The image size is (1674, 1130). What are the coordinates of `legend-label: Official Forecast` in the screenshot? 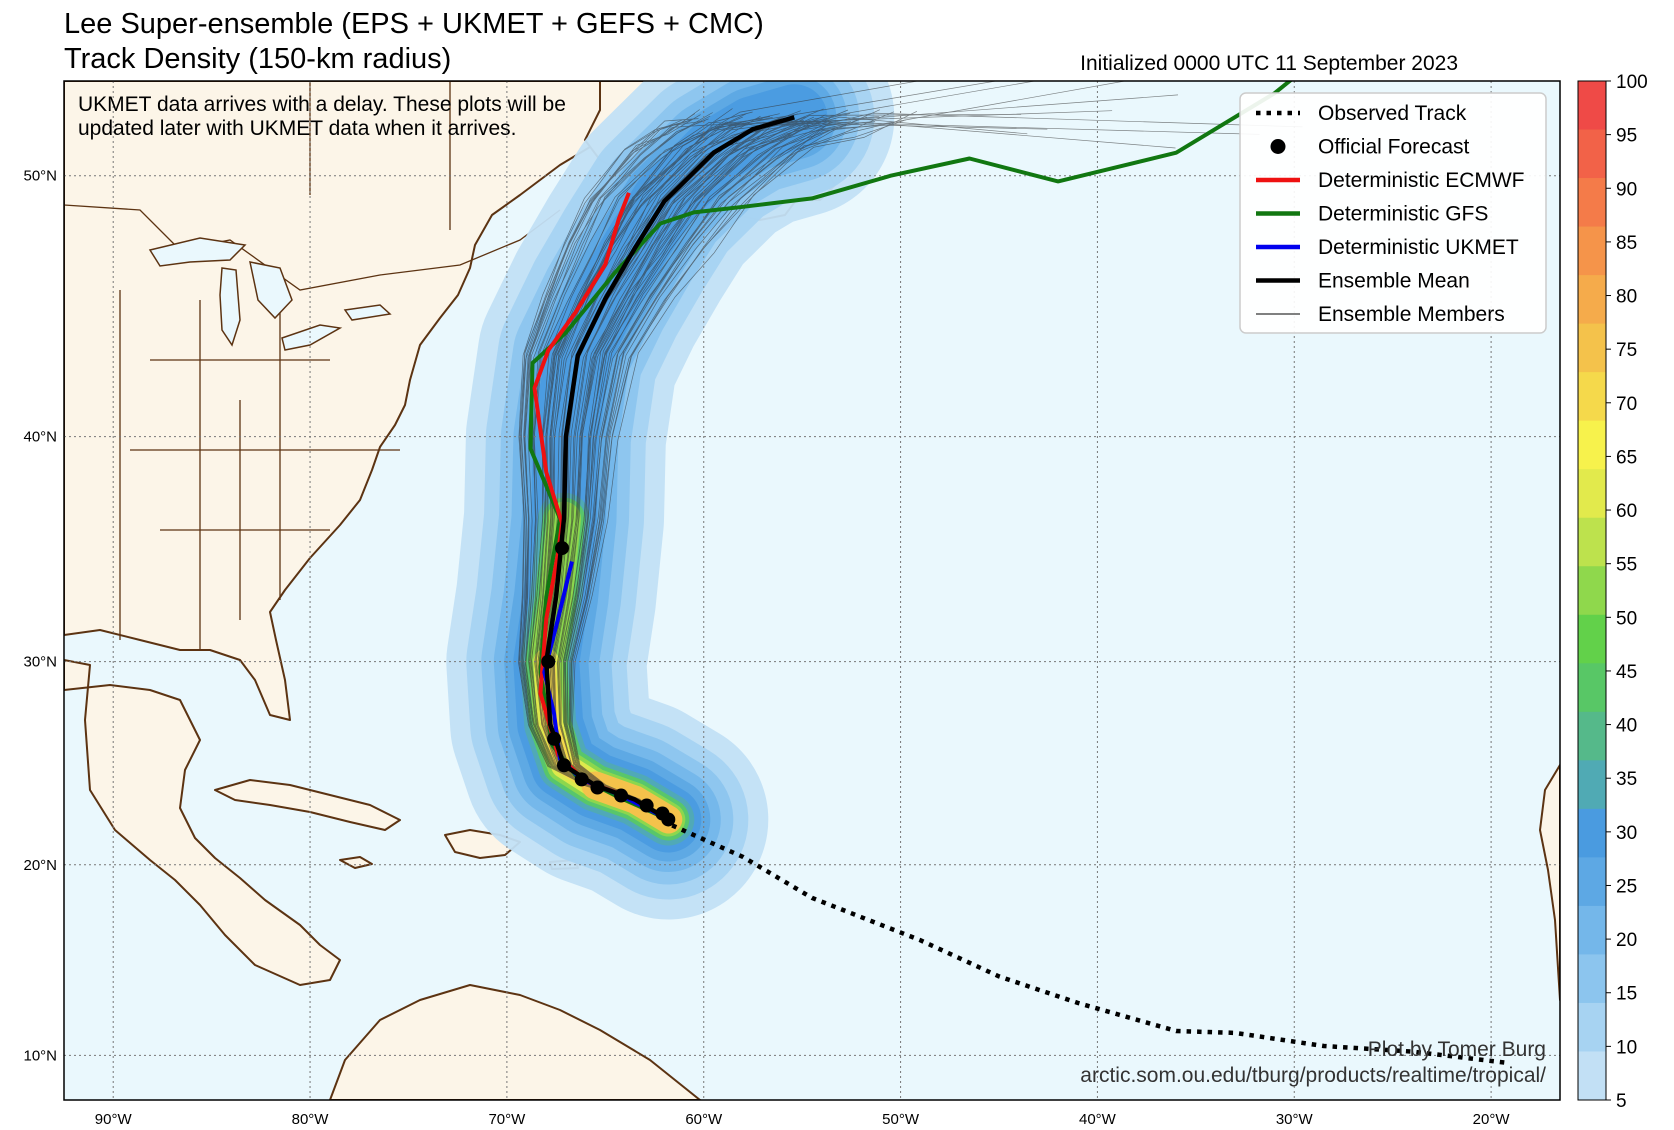 It's located at (1393, 147).